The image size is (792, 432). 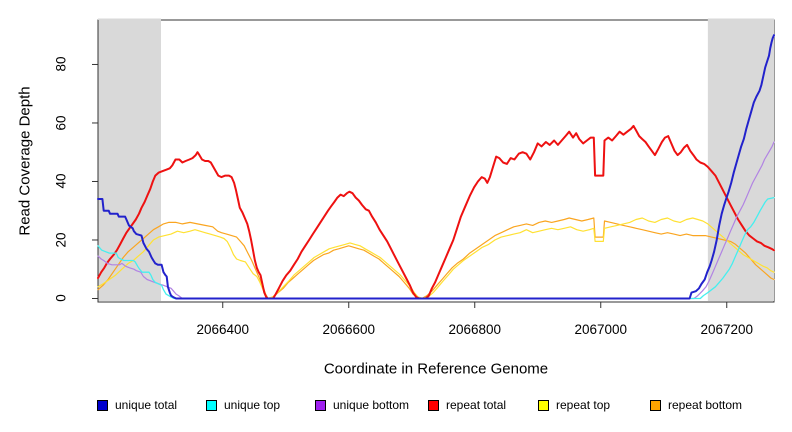 What do you see at coordinates (705, 405) in the screenshot?
I see `legend-label: repeat bottom` at bounding box center [705, 405].